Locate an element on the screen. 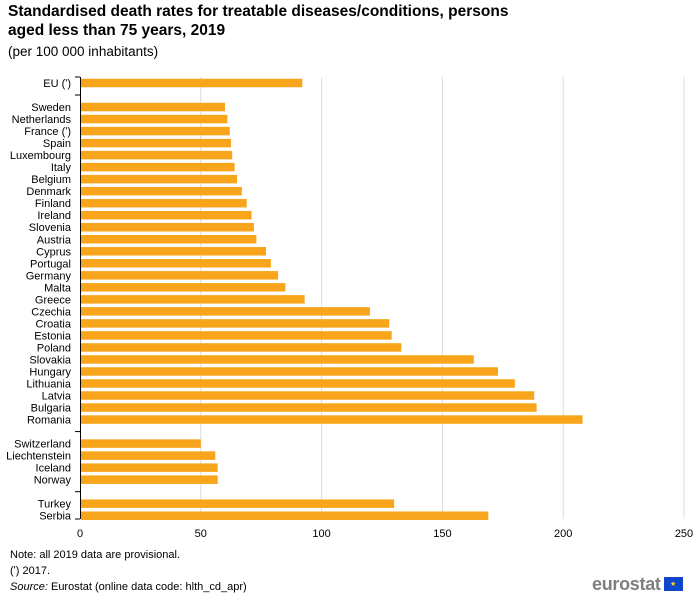 The width and height of the screenshot is (698, 599). eu-flag-icon: ★ is located at coordinates (673, 584).